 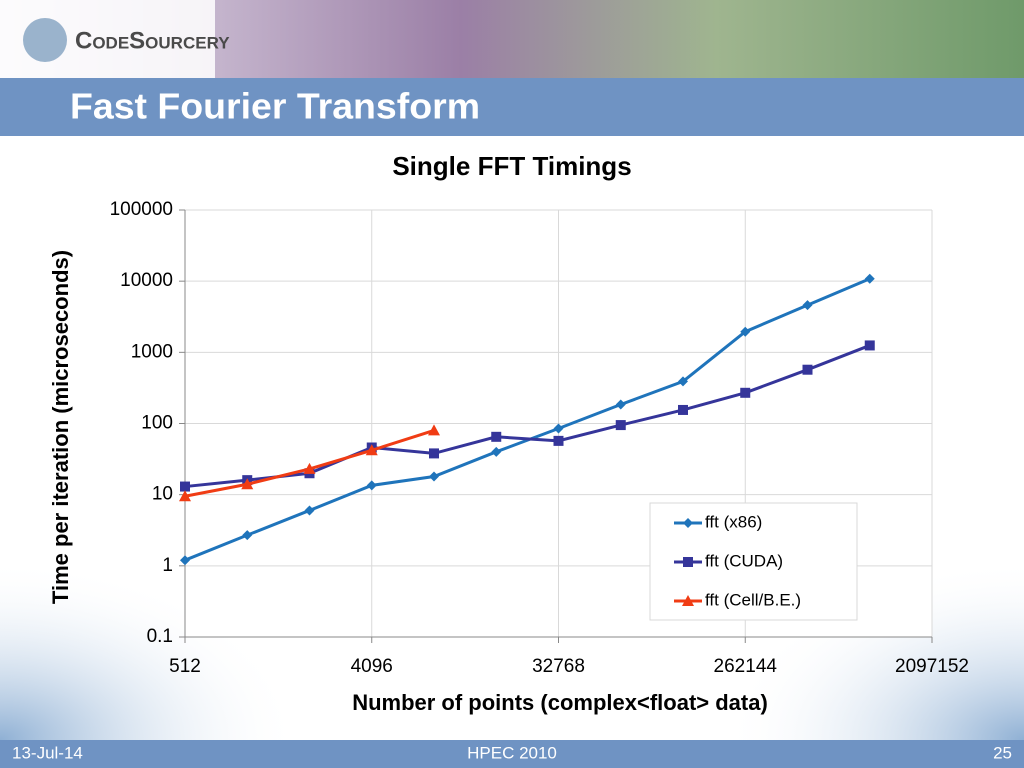 What do you see at coordinates (558, 666) in the screenshot?
I see `x-tick-label: 32768` at bounding box center [558, 666].